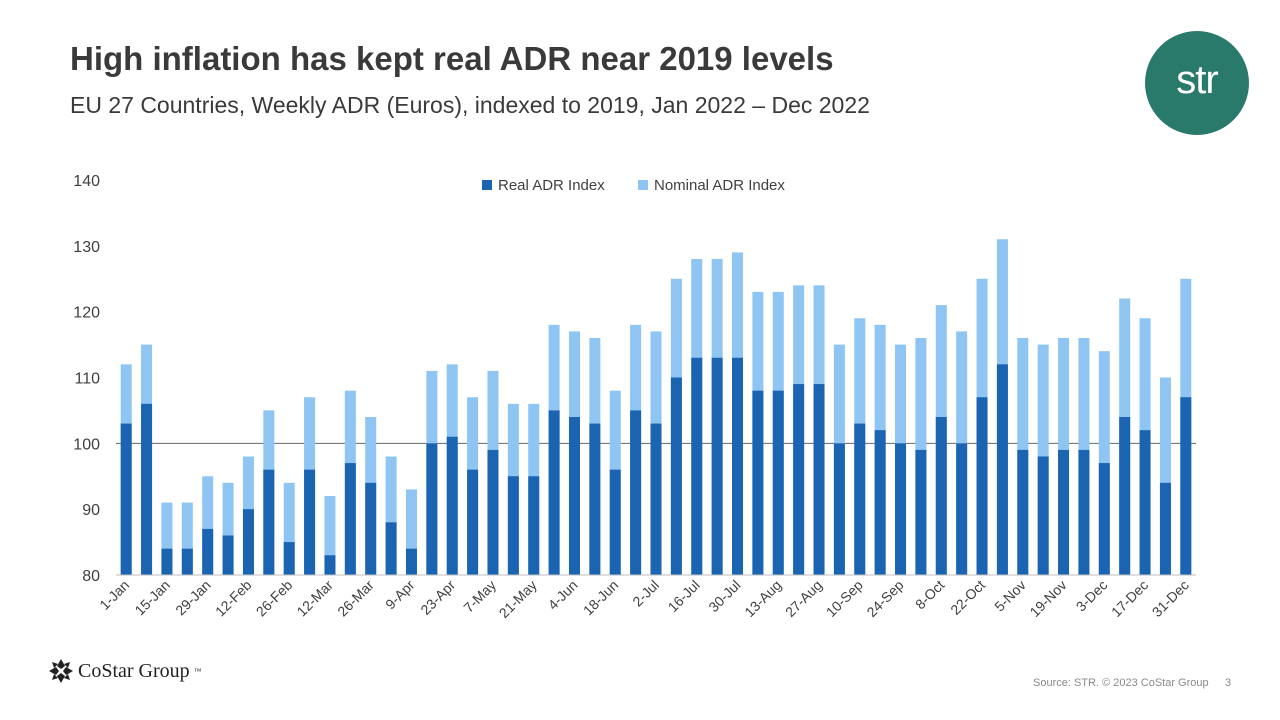 The width and height of the screenshot is (1280, 720). Describe the element at coordinates (1047, 598) in the screenshot. I see `x-tick-label: 19-Nov` at that location.